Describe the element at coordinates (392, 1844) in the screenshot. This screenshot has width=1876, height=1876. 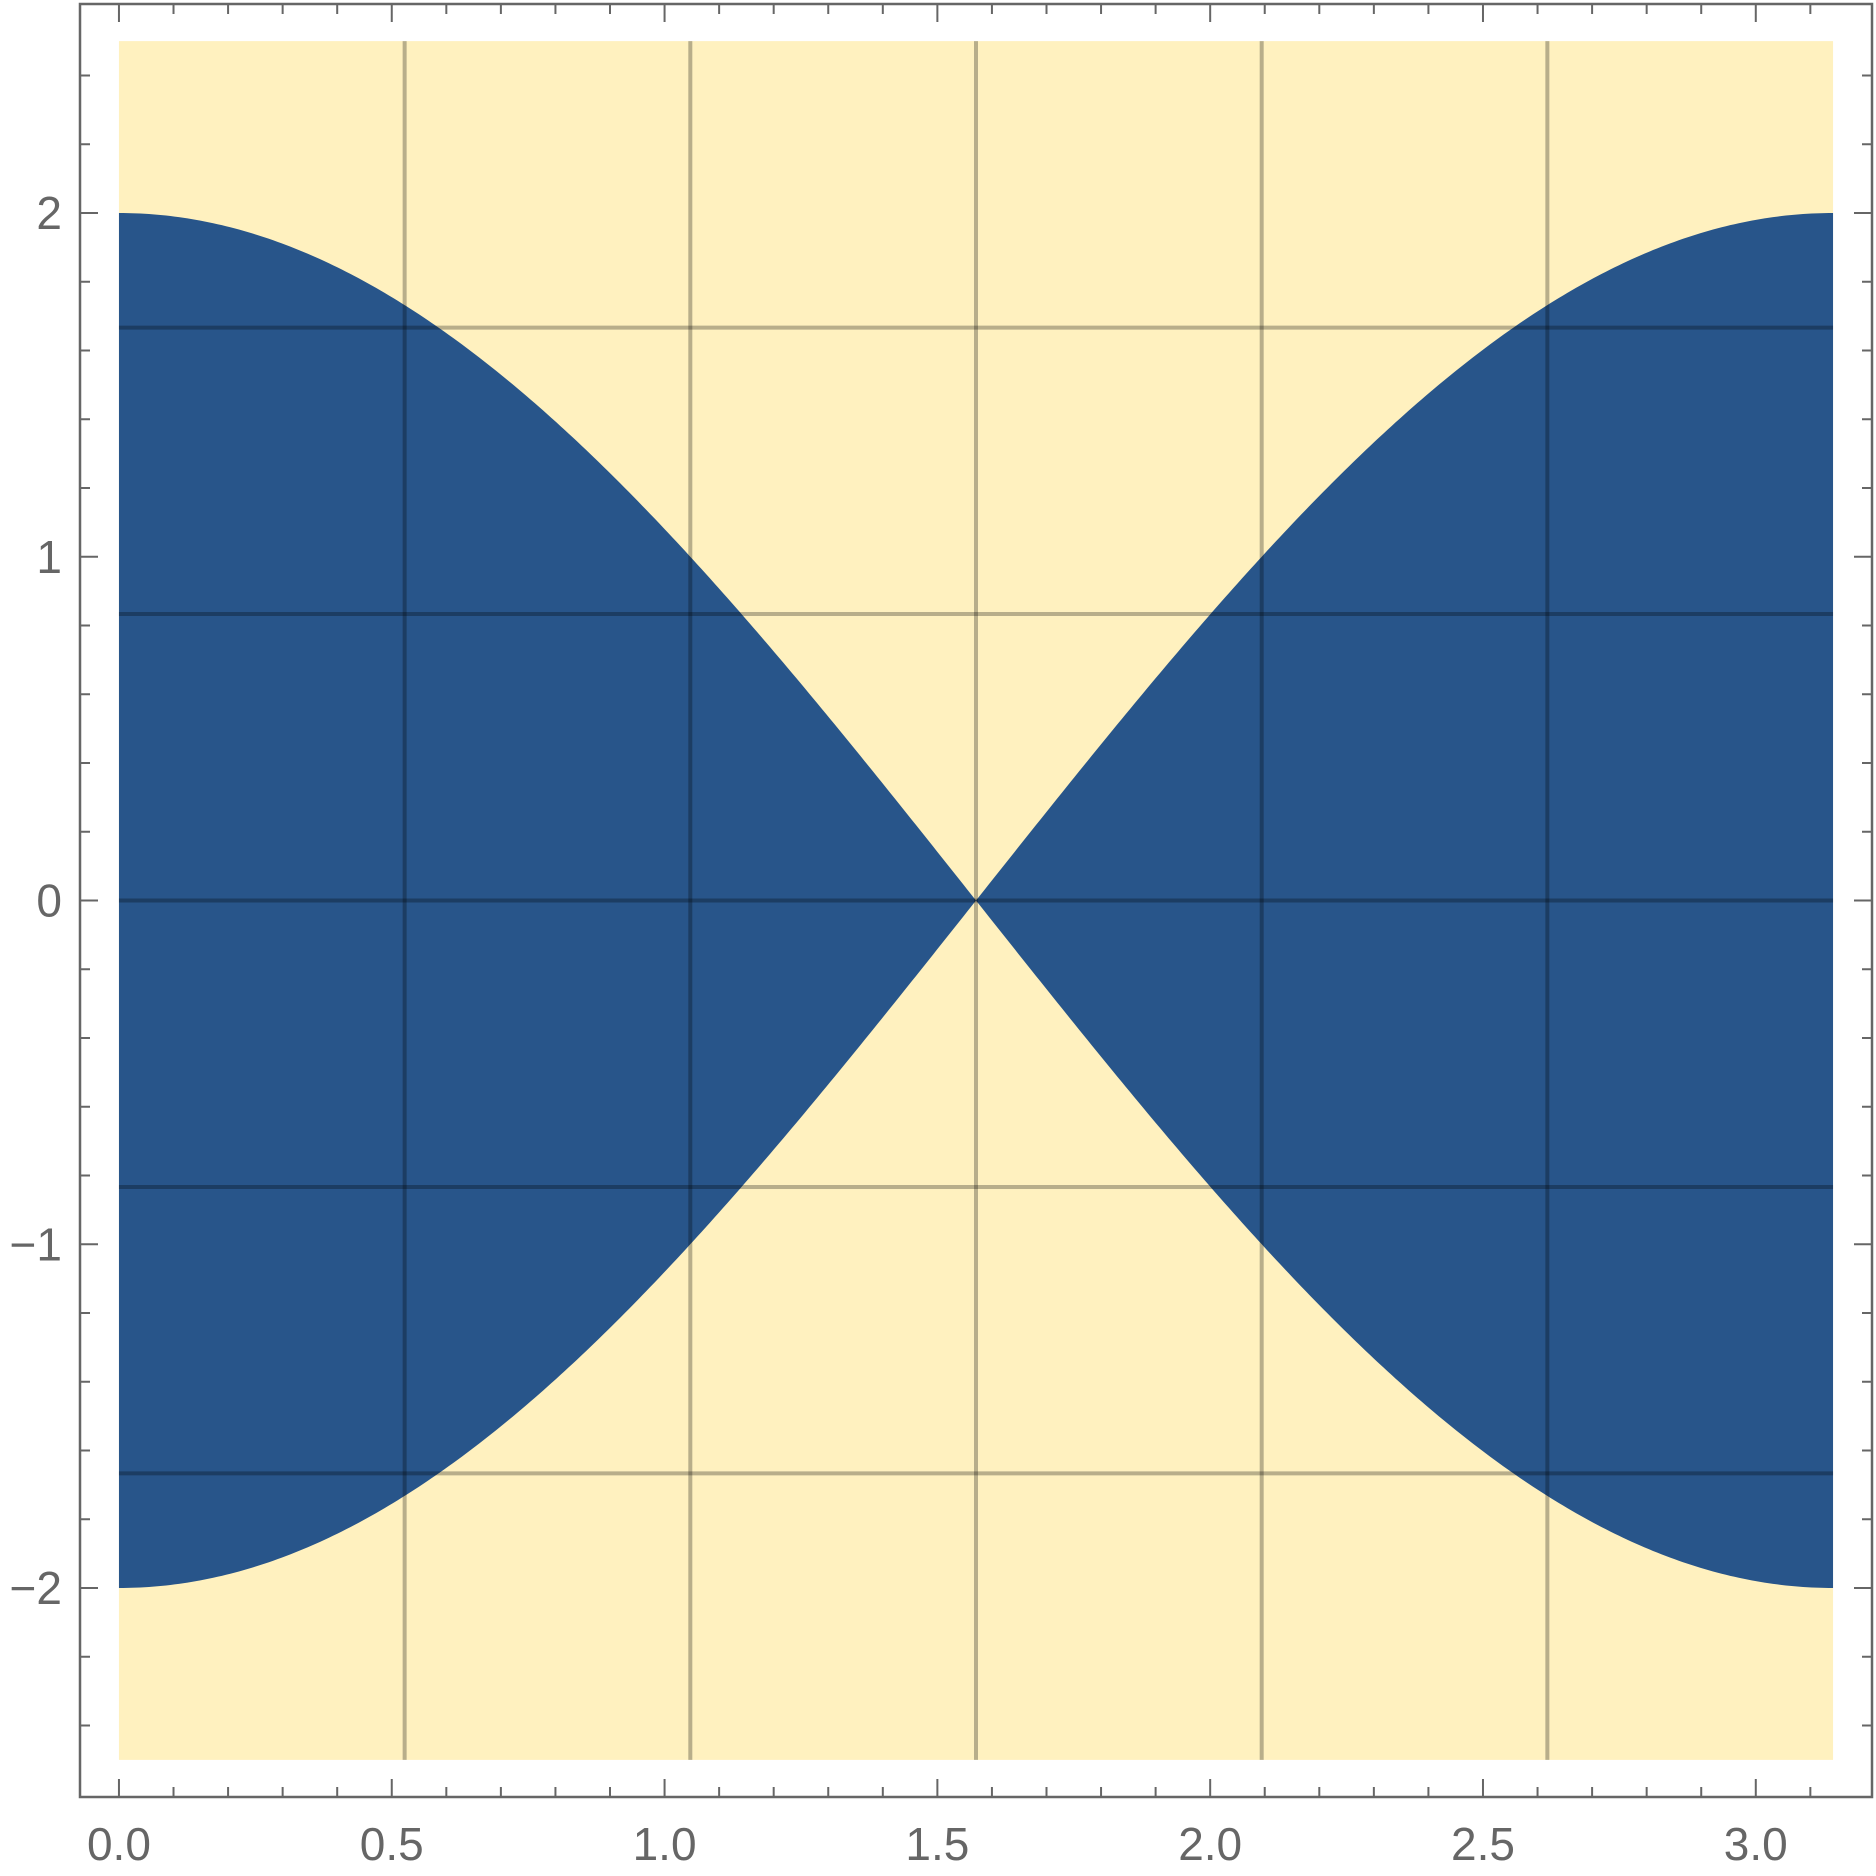
I see `x-tick-label: 0.5` at that location.